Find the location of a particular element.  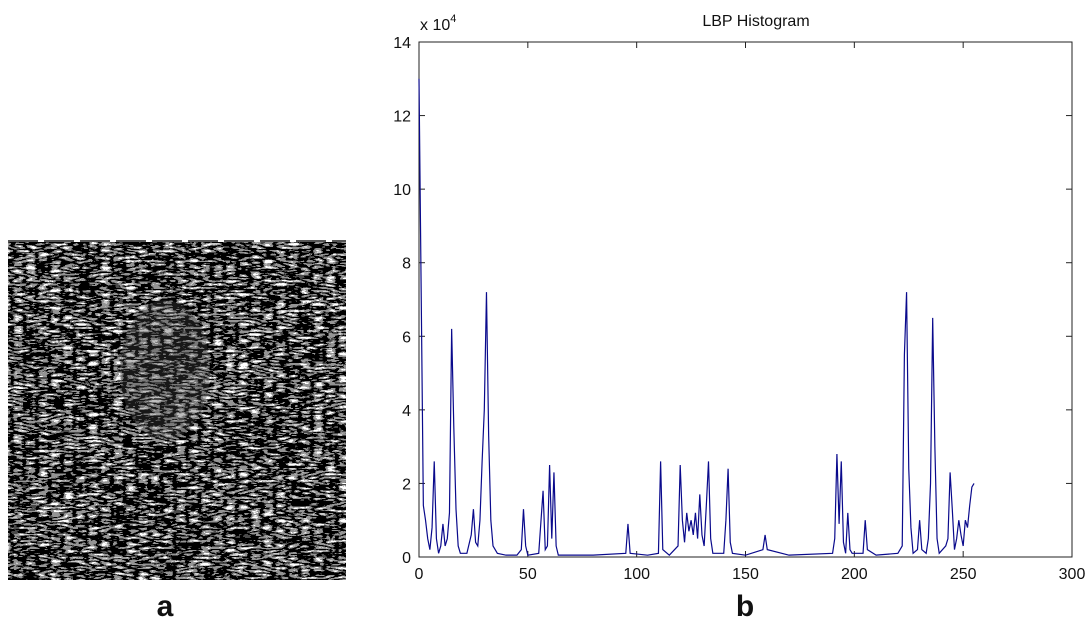

y-tick-label: 14 is located at coordinates (402, 43).